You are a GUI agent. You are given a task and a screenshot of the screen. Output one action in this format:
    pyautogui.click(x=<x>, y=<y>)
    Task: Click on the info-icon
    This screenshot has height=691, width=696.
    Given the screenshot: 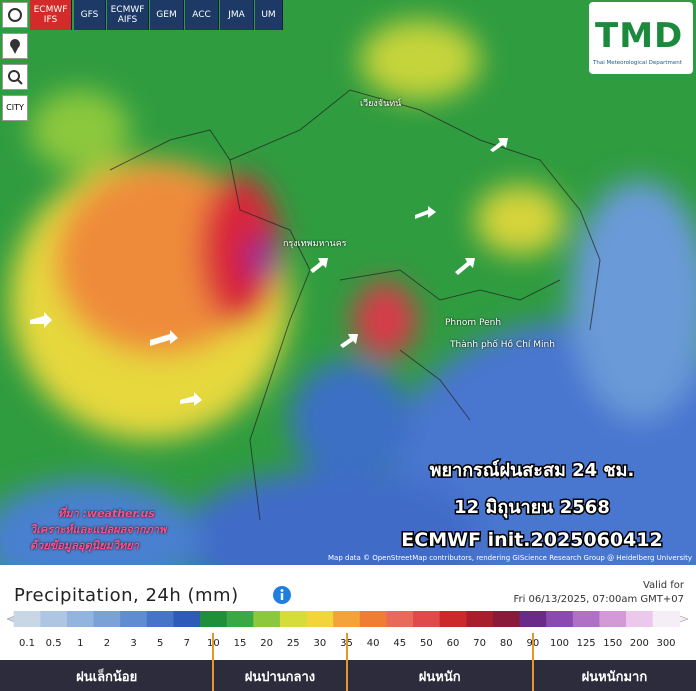 What is the action you would take?
    pyautogui.click(x=282, y=595)
    